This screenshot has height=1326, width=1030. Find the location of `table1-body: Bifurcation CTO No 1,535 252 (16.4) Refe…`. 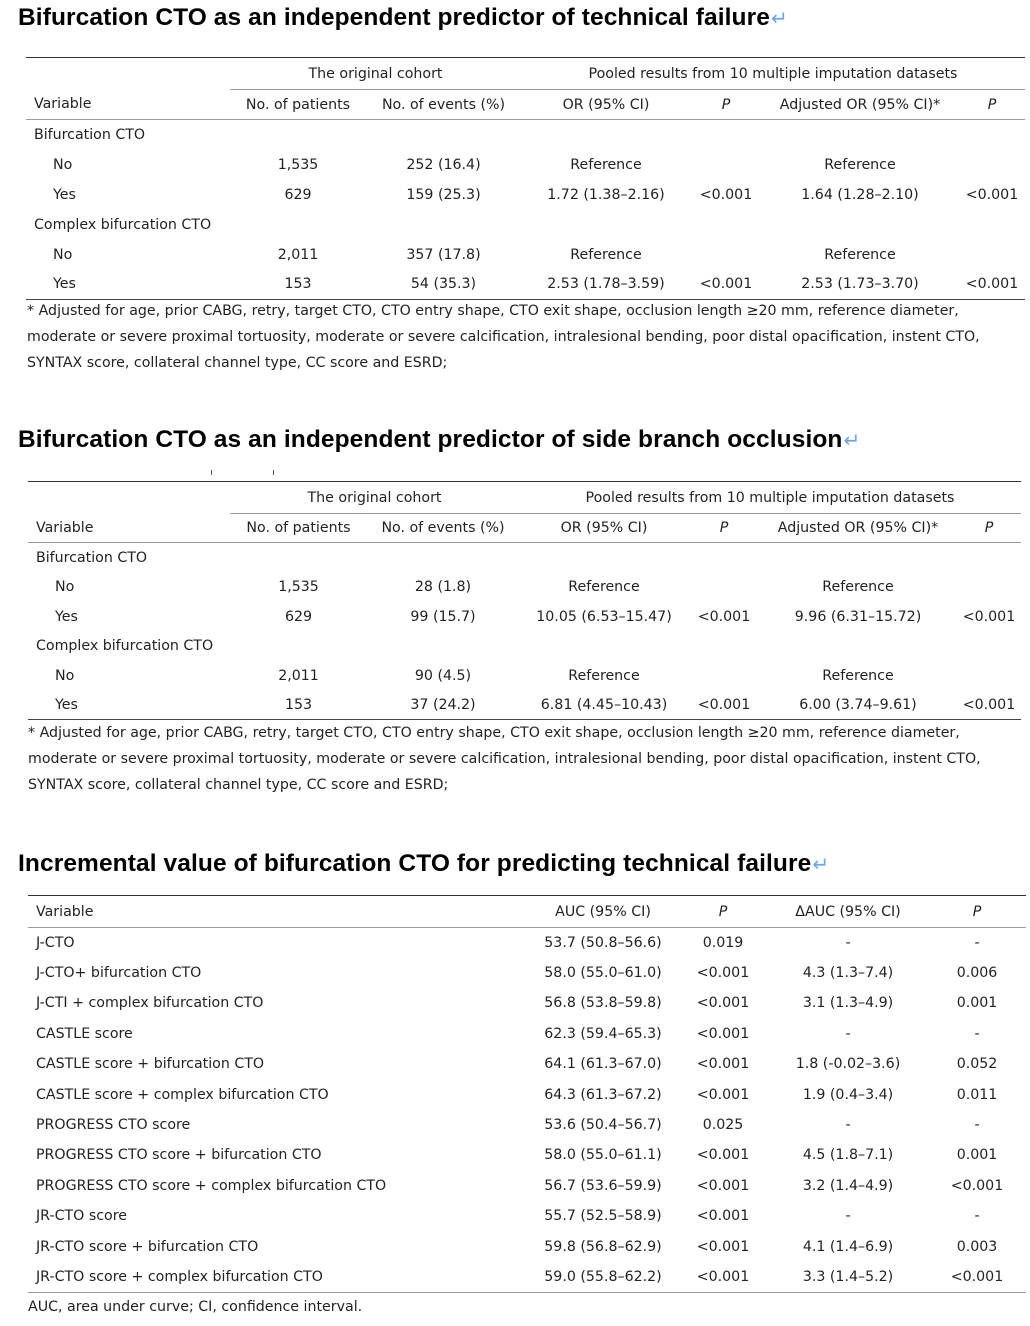

table1-body: Bifurcation CTO No 1,535 252 (16.4) Refe… is located at coordinates (525, 210).